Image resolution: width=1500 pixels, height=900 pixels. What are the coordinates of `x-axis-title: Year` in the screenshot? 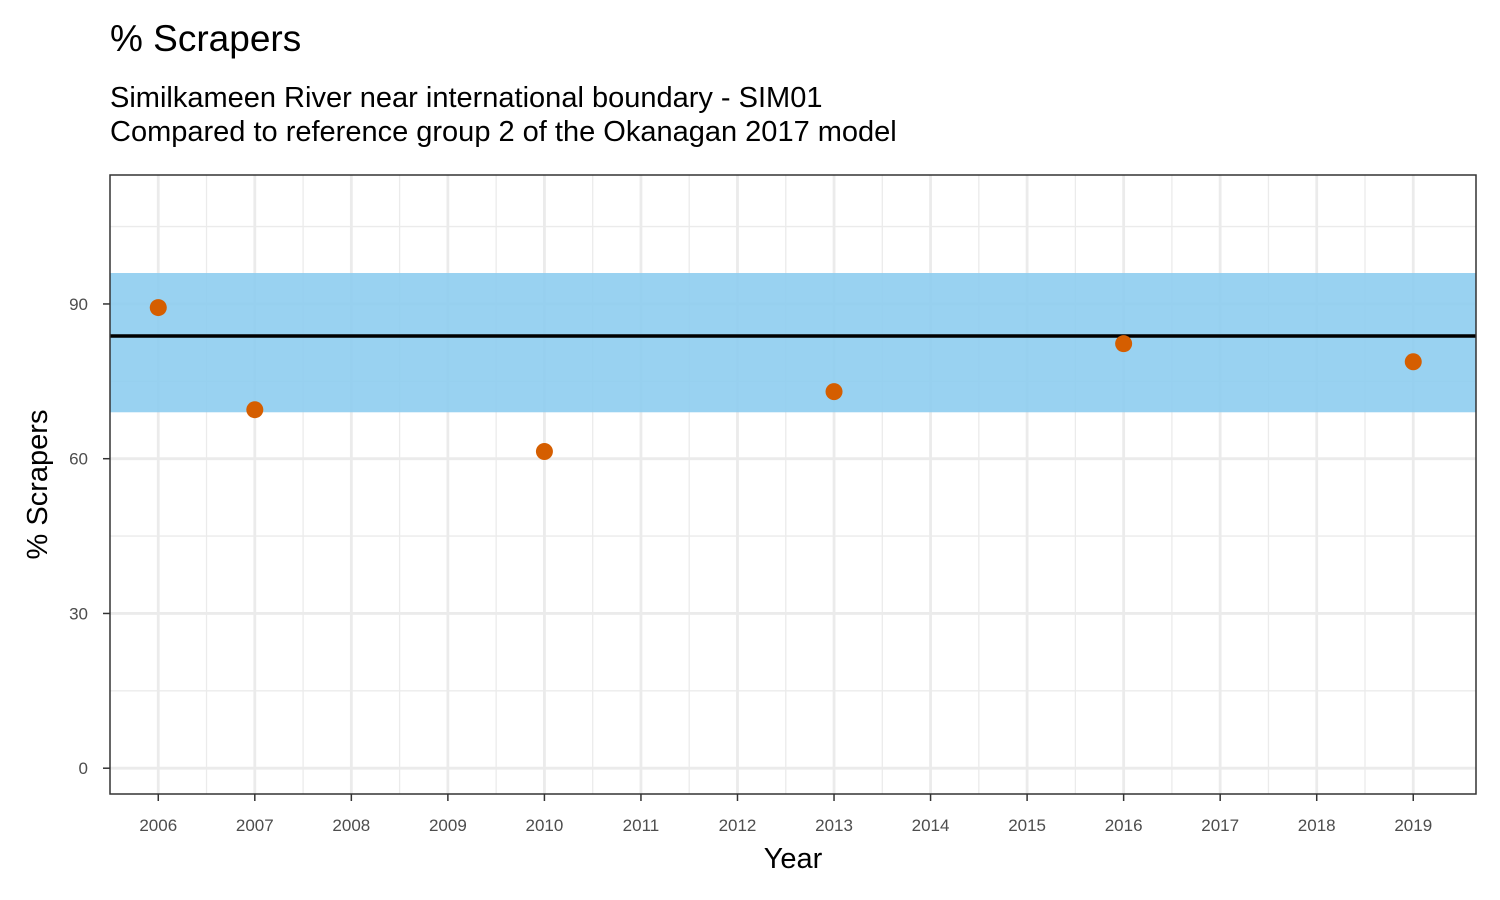 It's located at (793, 859).